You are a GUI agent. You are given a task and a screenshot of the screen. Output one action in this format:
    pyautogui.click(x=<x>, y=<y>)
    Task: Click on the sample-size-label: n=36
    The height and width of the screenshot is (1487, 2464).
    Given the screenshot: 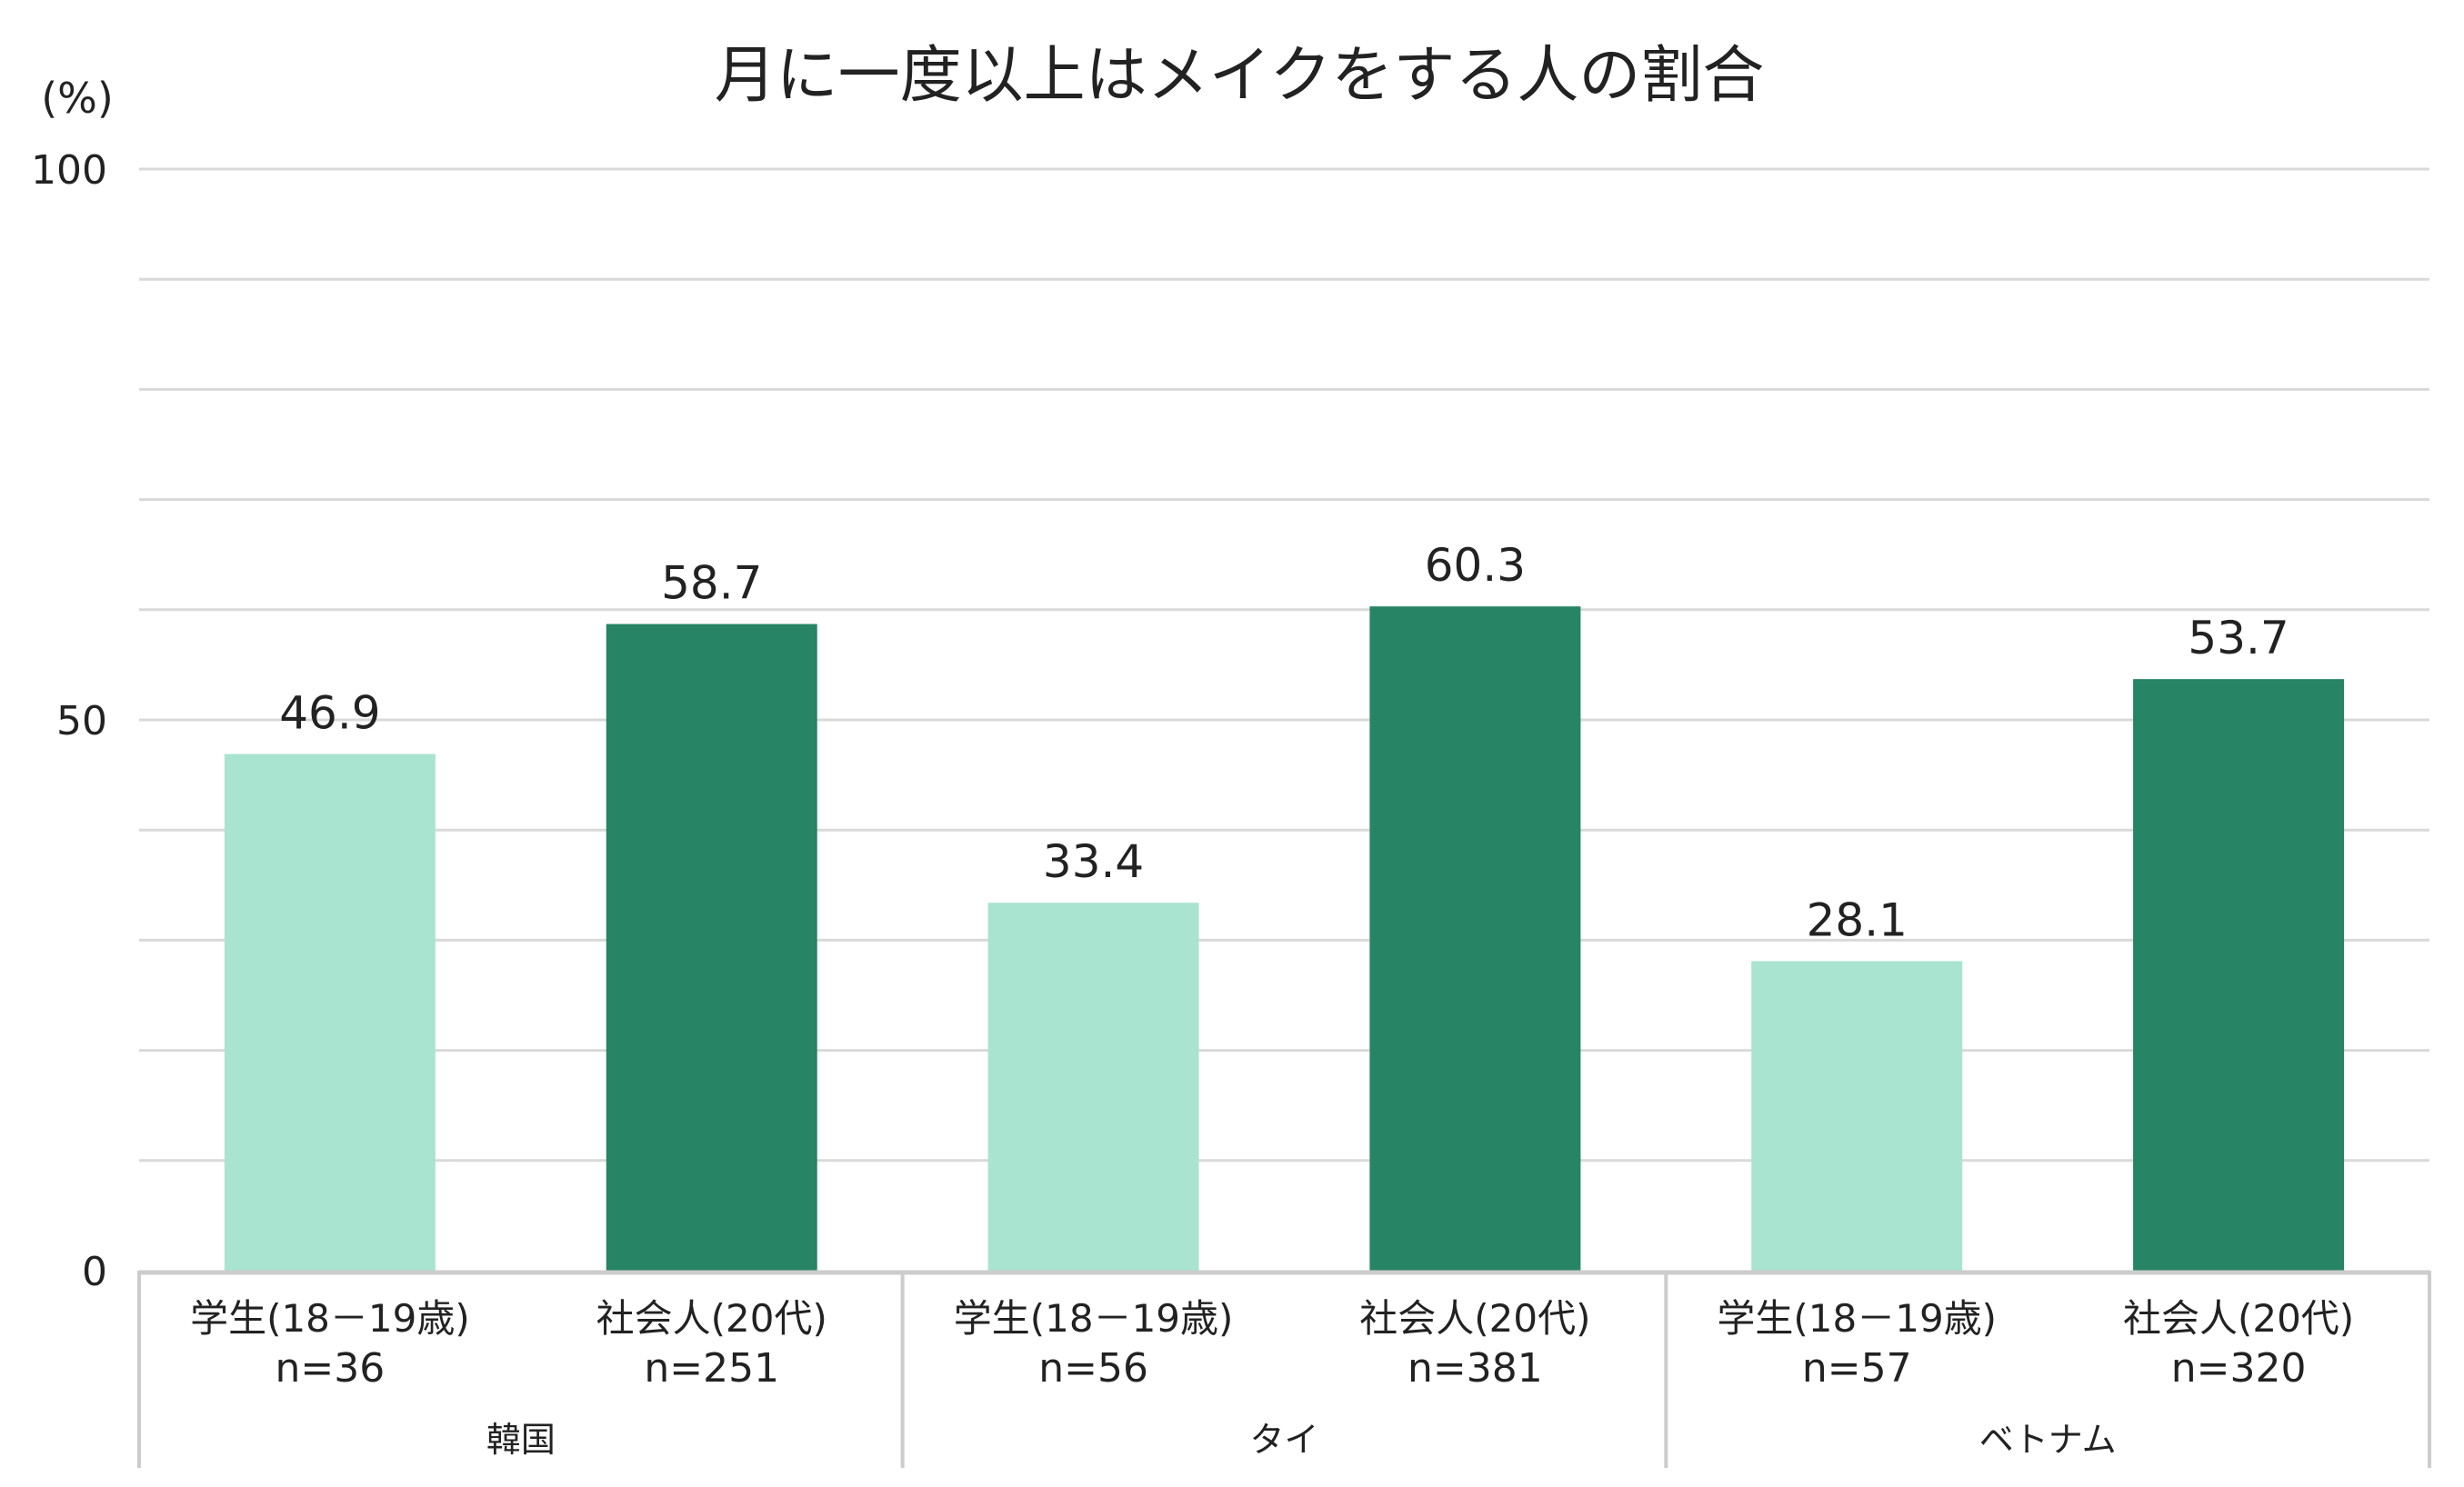 What is the action you would take?
    pyautogui.click(x=331, y=1369)
    